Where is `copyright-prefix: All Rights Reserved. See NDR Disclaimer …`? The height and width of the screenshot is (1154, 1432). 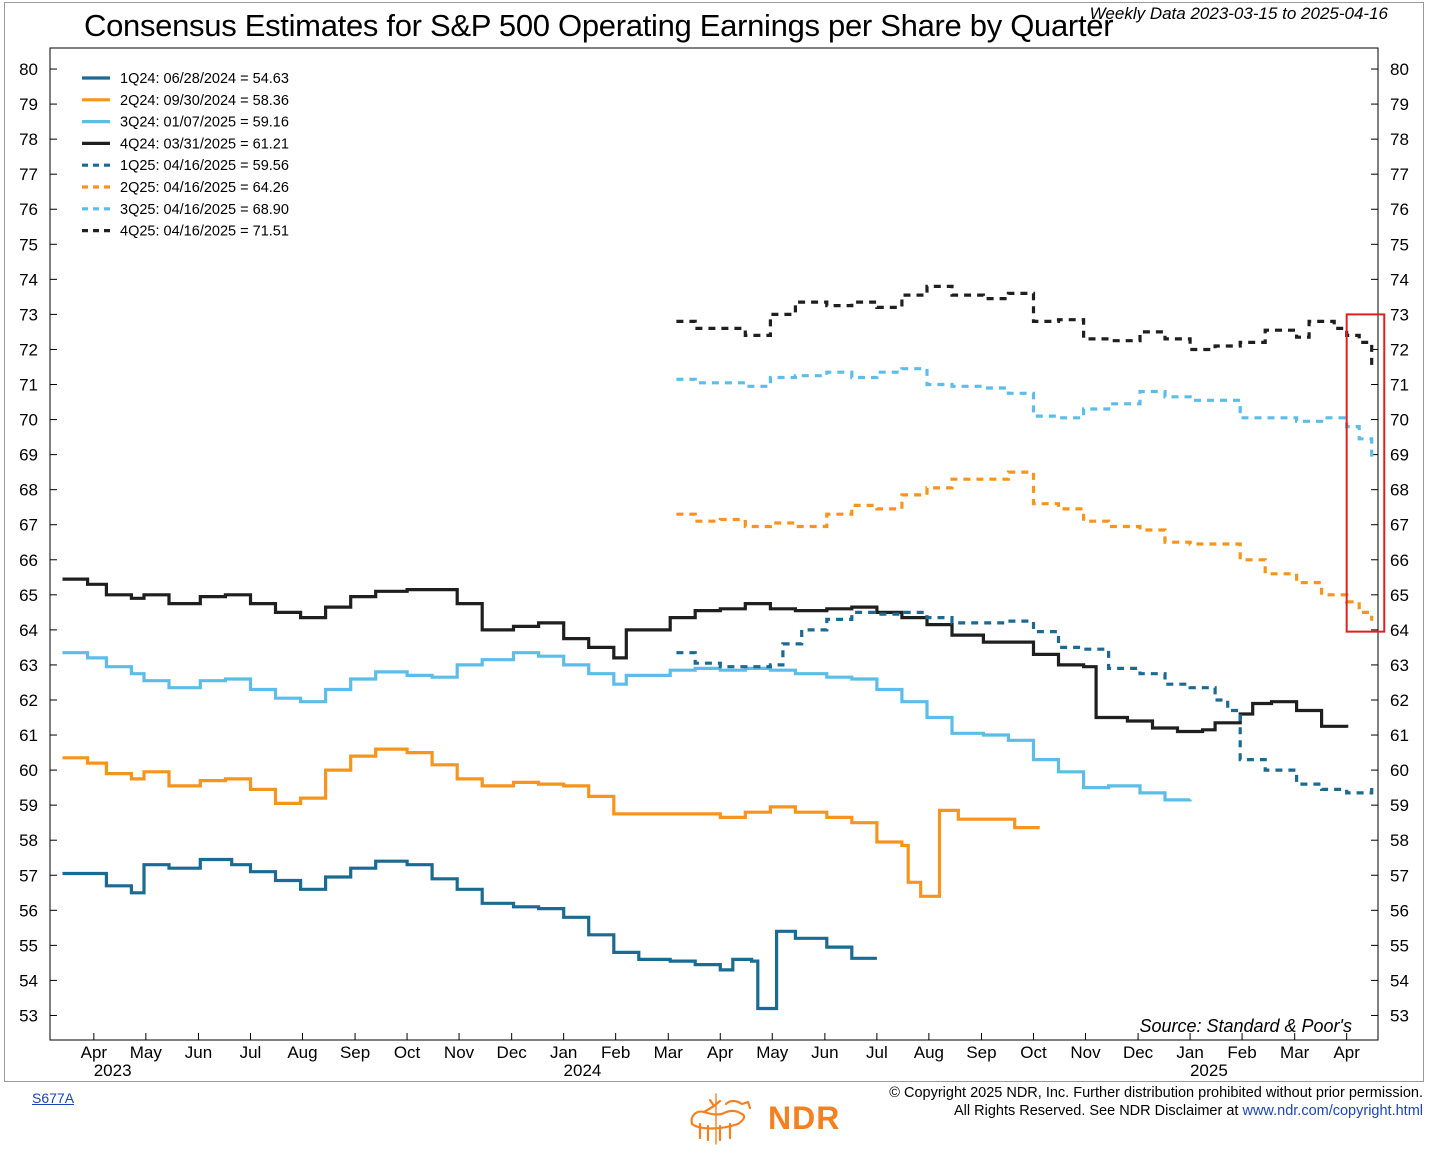
copyright-prefix: All Rights Reserved. See NDR Disclaimer … is located at coordinates (1098, 1111).